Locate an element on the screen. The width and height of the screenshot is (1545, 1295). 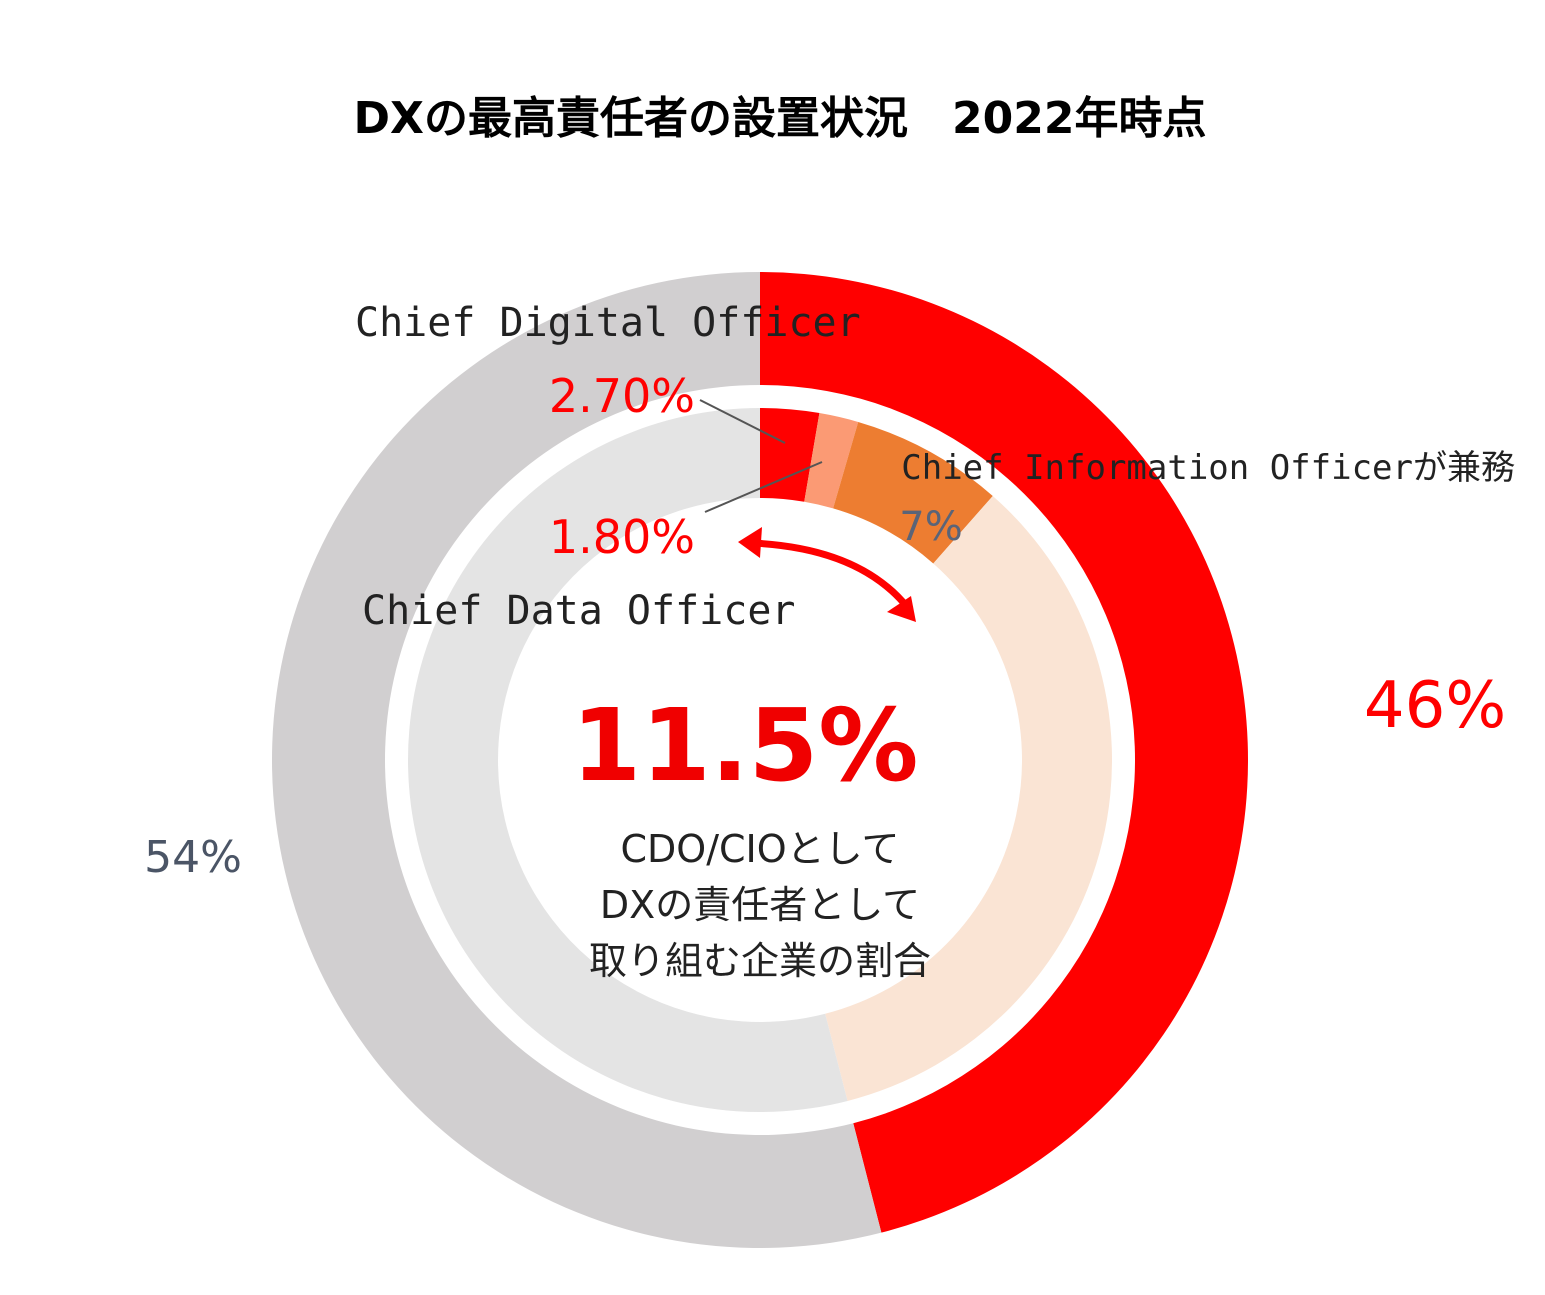
center-line-3: 取り組む企業の割合 is located at coordinates (760, 961).